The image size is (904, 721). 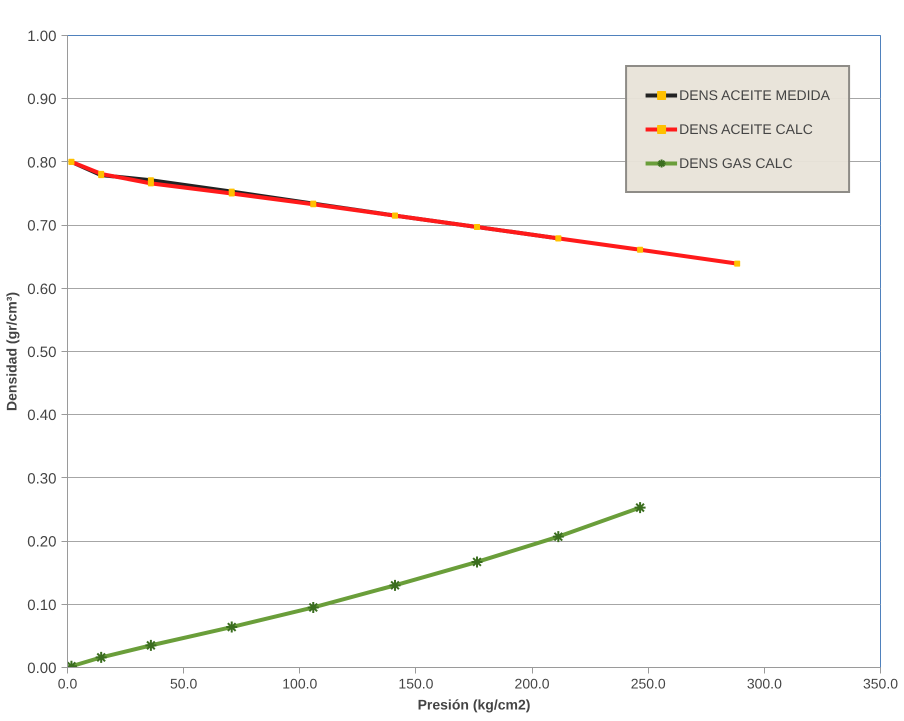 I want to click on x-tick-label: 100.0, so click(x=300, y=684).